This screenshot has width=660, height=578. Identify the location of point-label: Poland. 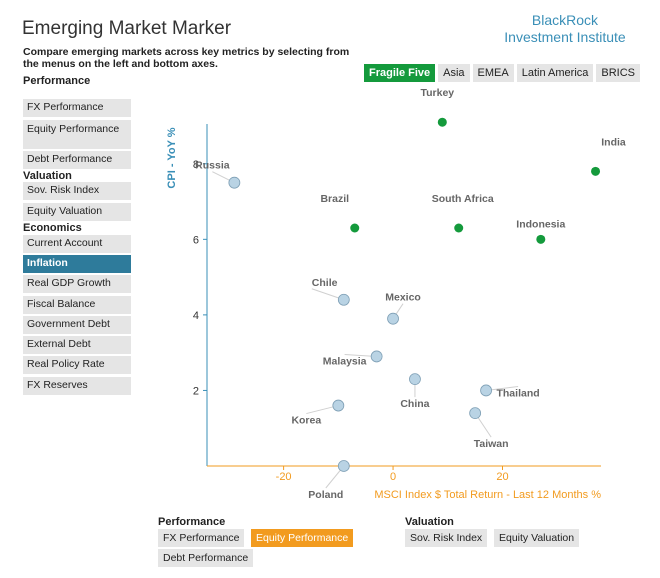
(325, 495).